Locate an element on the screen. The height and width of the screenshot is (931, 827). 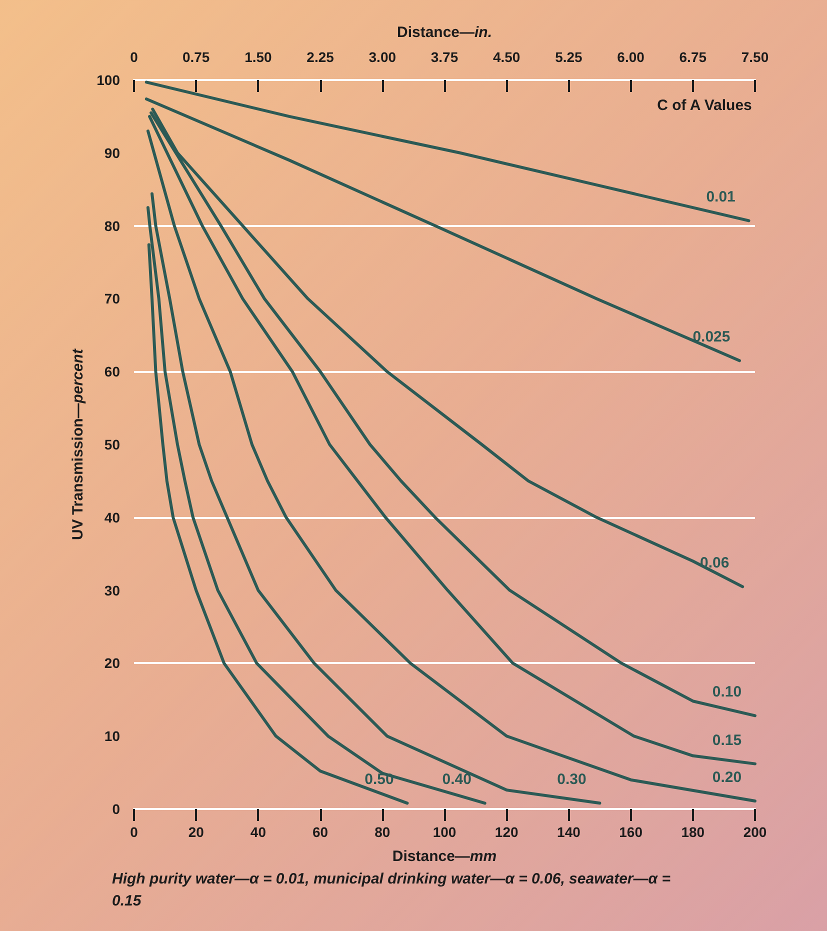
y-tick-label: 0 is located at coordinates (116, 809).